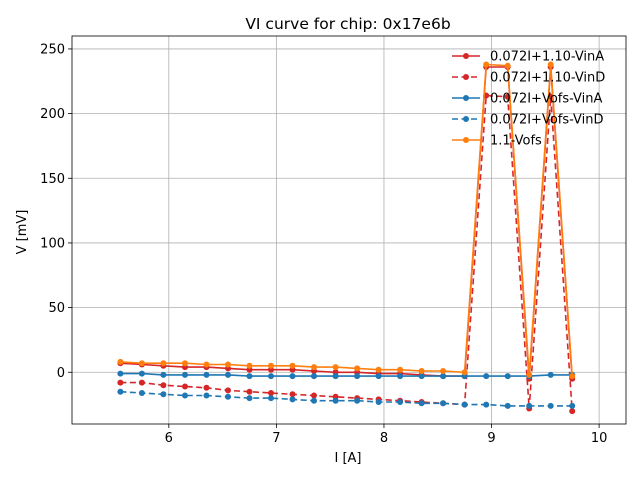  Describe the element at coordinates (61, 373) in the screenshot. I see `y-tick-label: 0` at that location.